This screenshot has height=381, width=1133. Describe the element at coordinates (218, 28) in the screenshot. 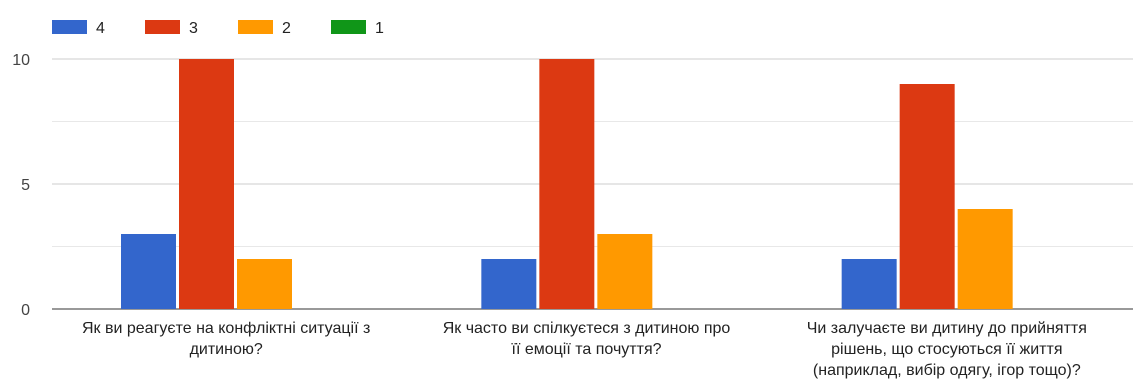

I see `legend: 4 3 2 1` at that location.